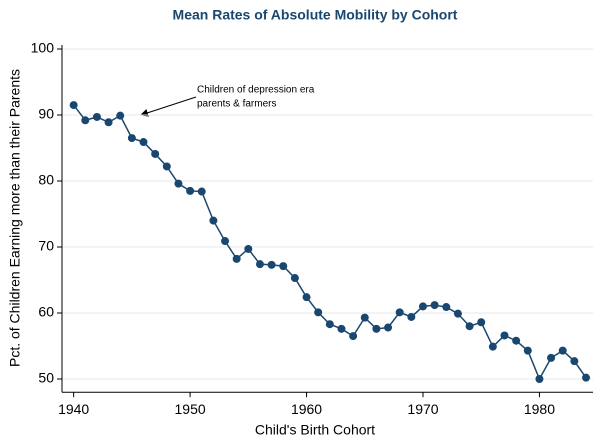 The width and height of the screenshot is (593, 439). What do you see at coordinates (539, 409) in the screenshot?
I see `x-tick-label: 1980` at bounding box center [539, 409].